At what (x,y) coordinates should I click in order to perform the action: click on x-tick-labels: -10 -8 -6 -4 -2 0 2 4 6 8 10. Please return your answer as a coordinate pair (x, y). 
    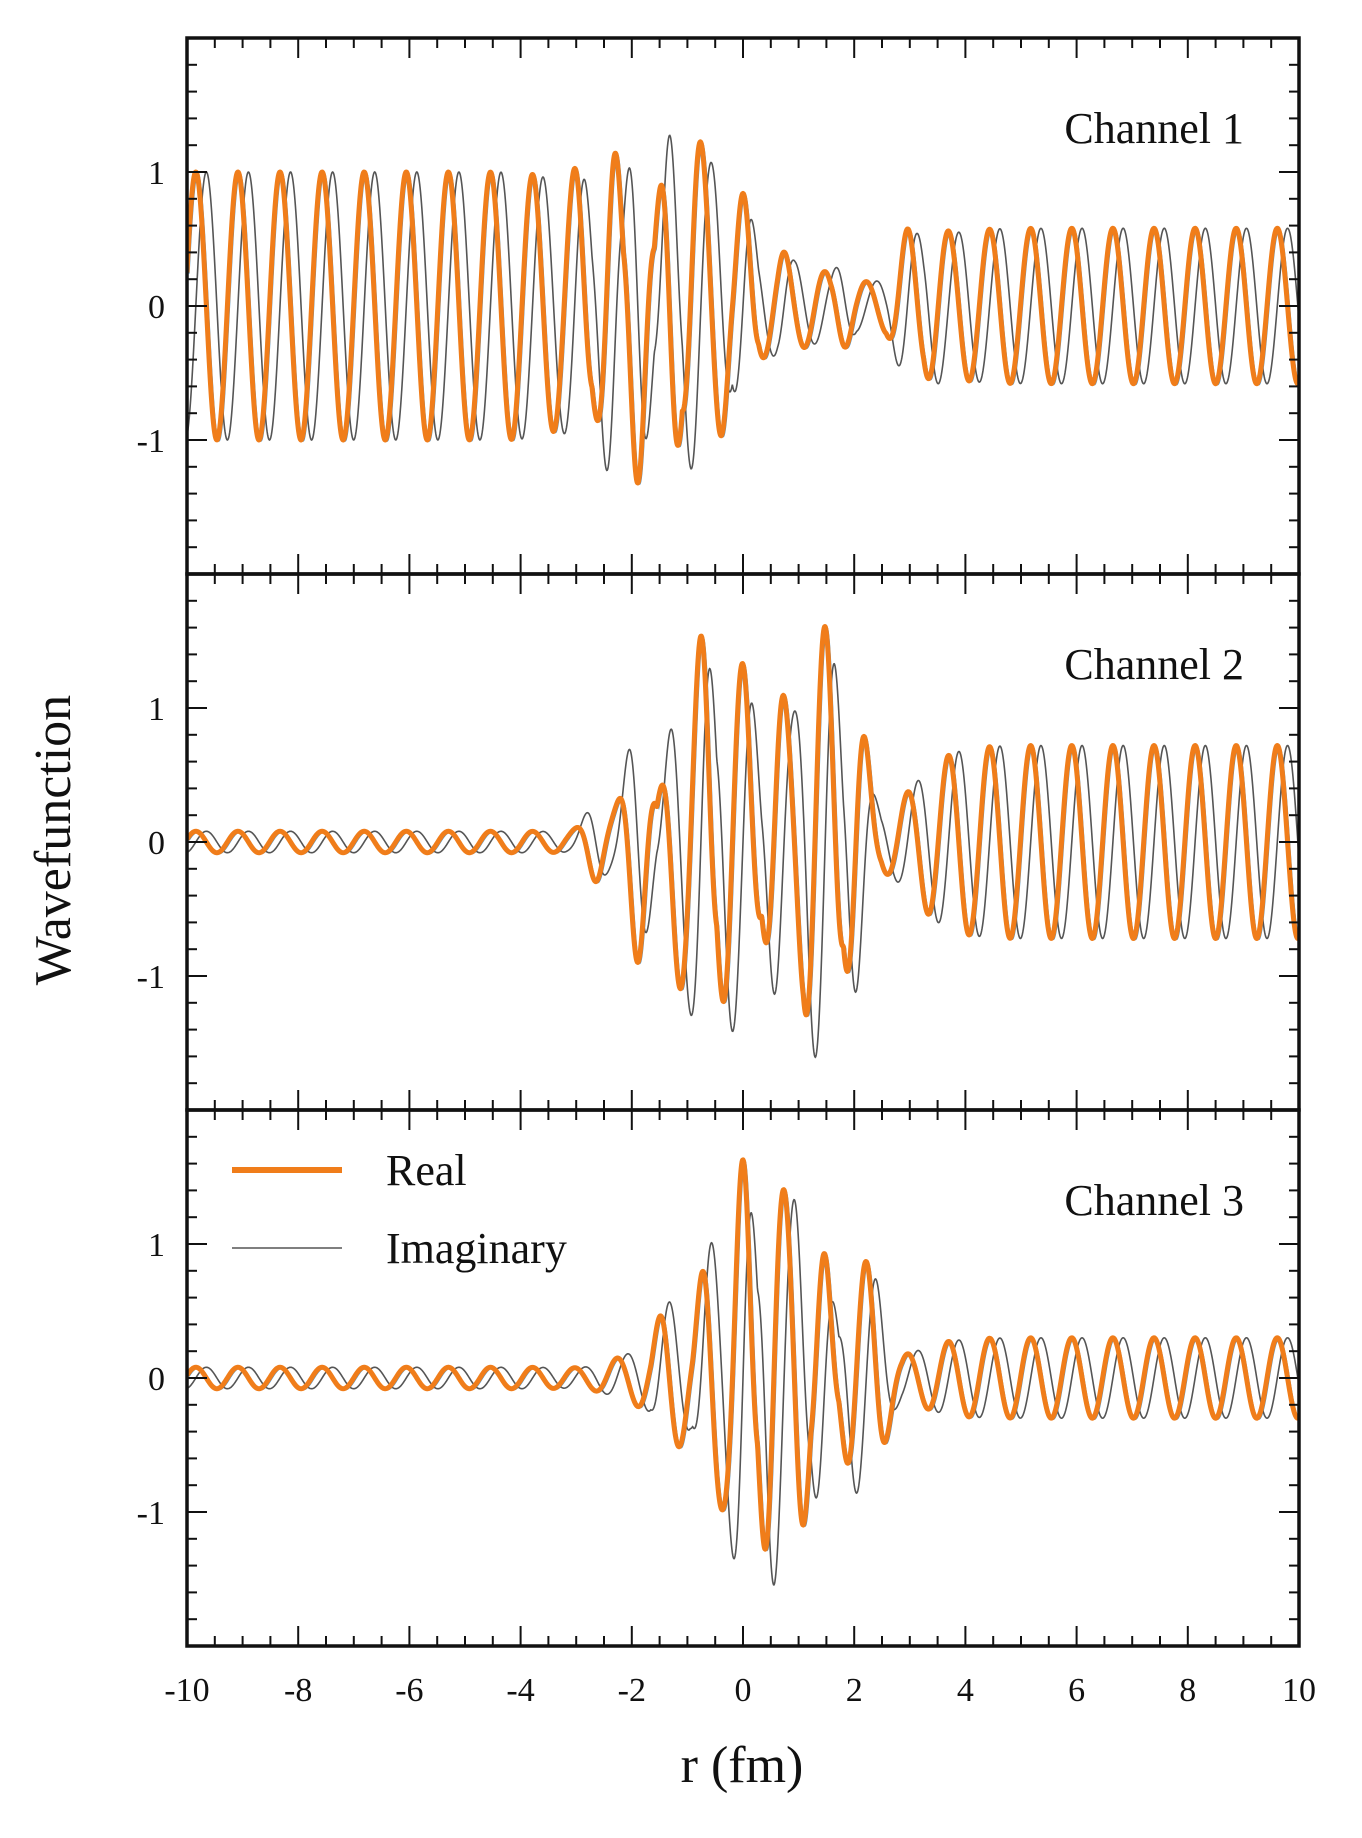
    Looking at the image, I should click on (740, 1690).